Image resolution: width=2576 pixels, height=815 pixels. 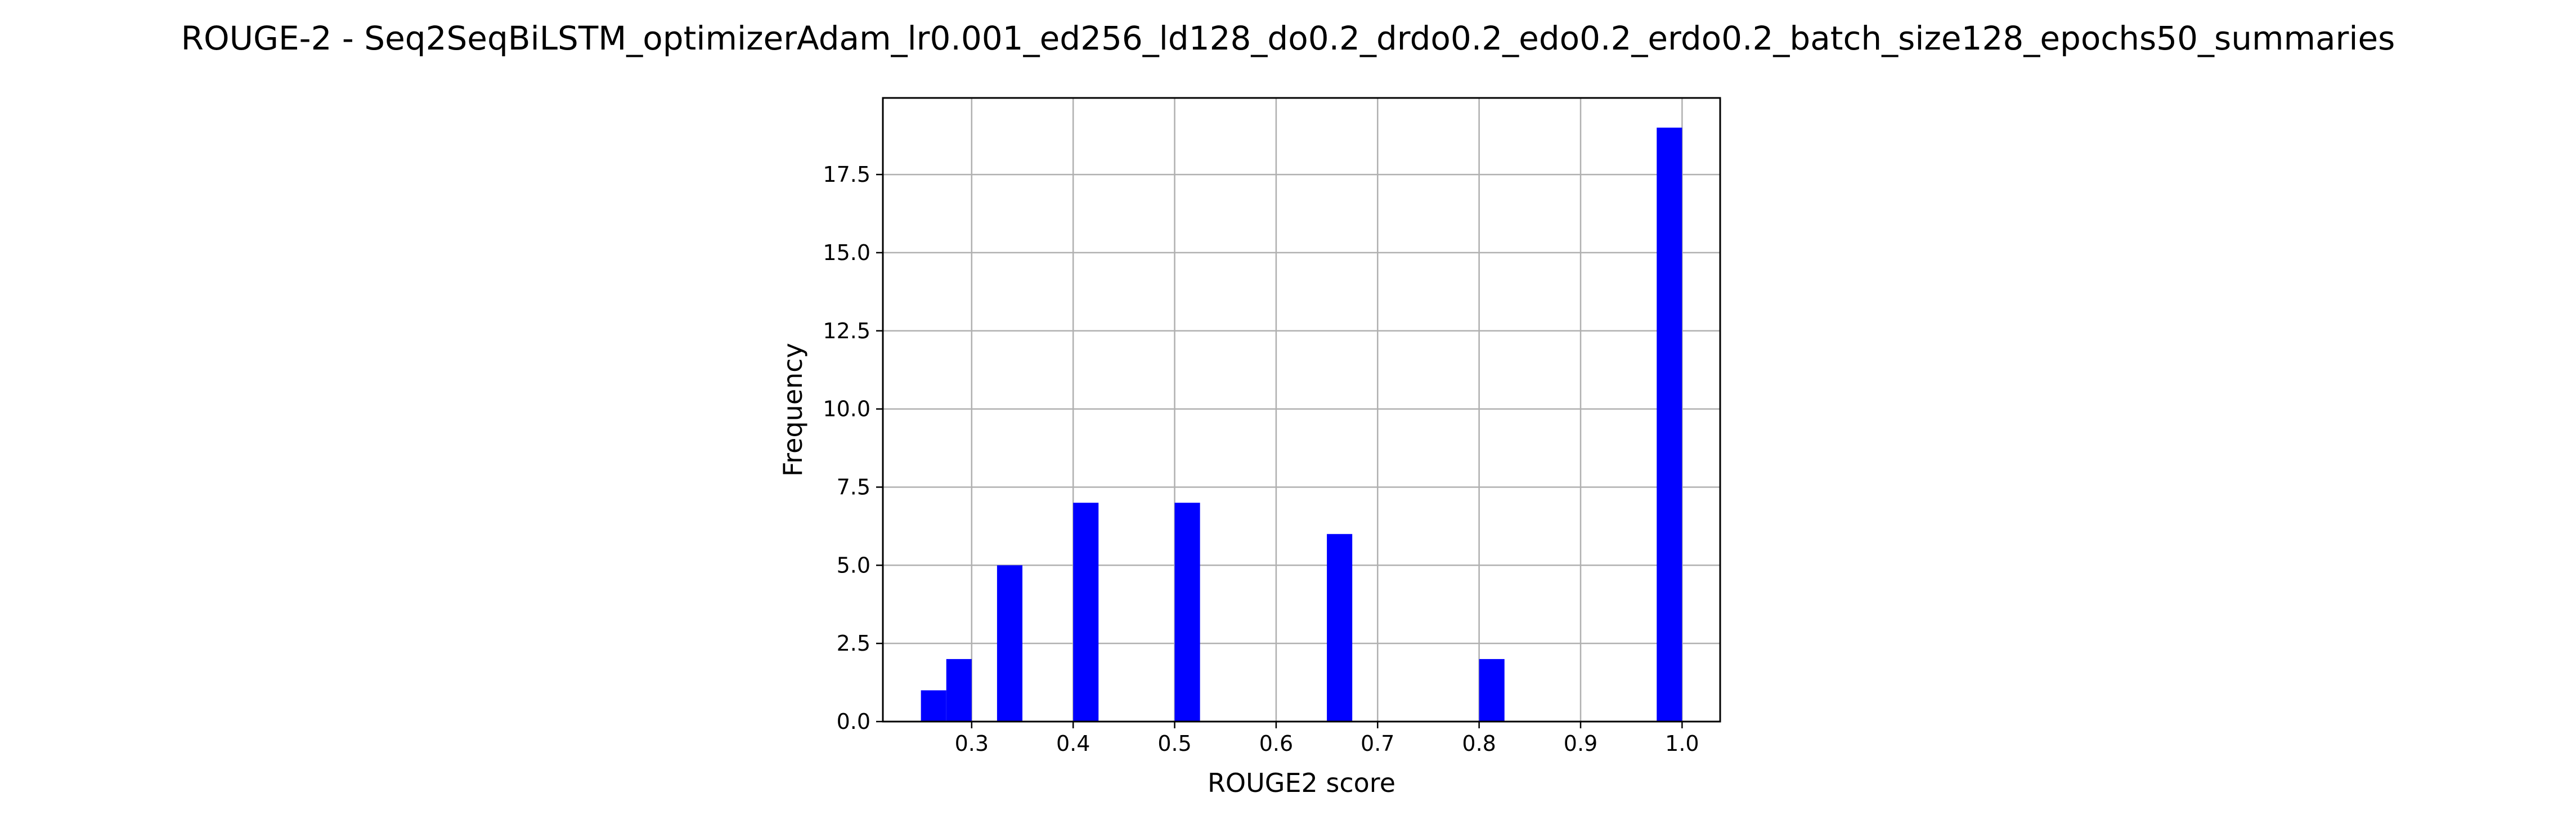 I want to click on y-tick-label: 15.0, so click(x=846, y=252).